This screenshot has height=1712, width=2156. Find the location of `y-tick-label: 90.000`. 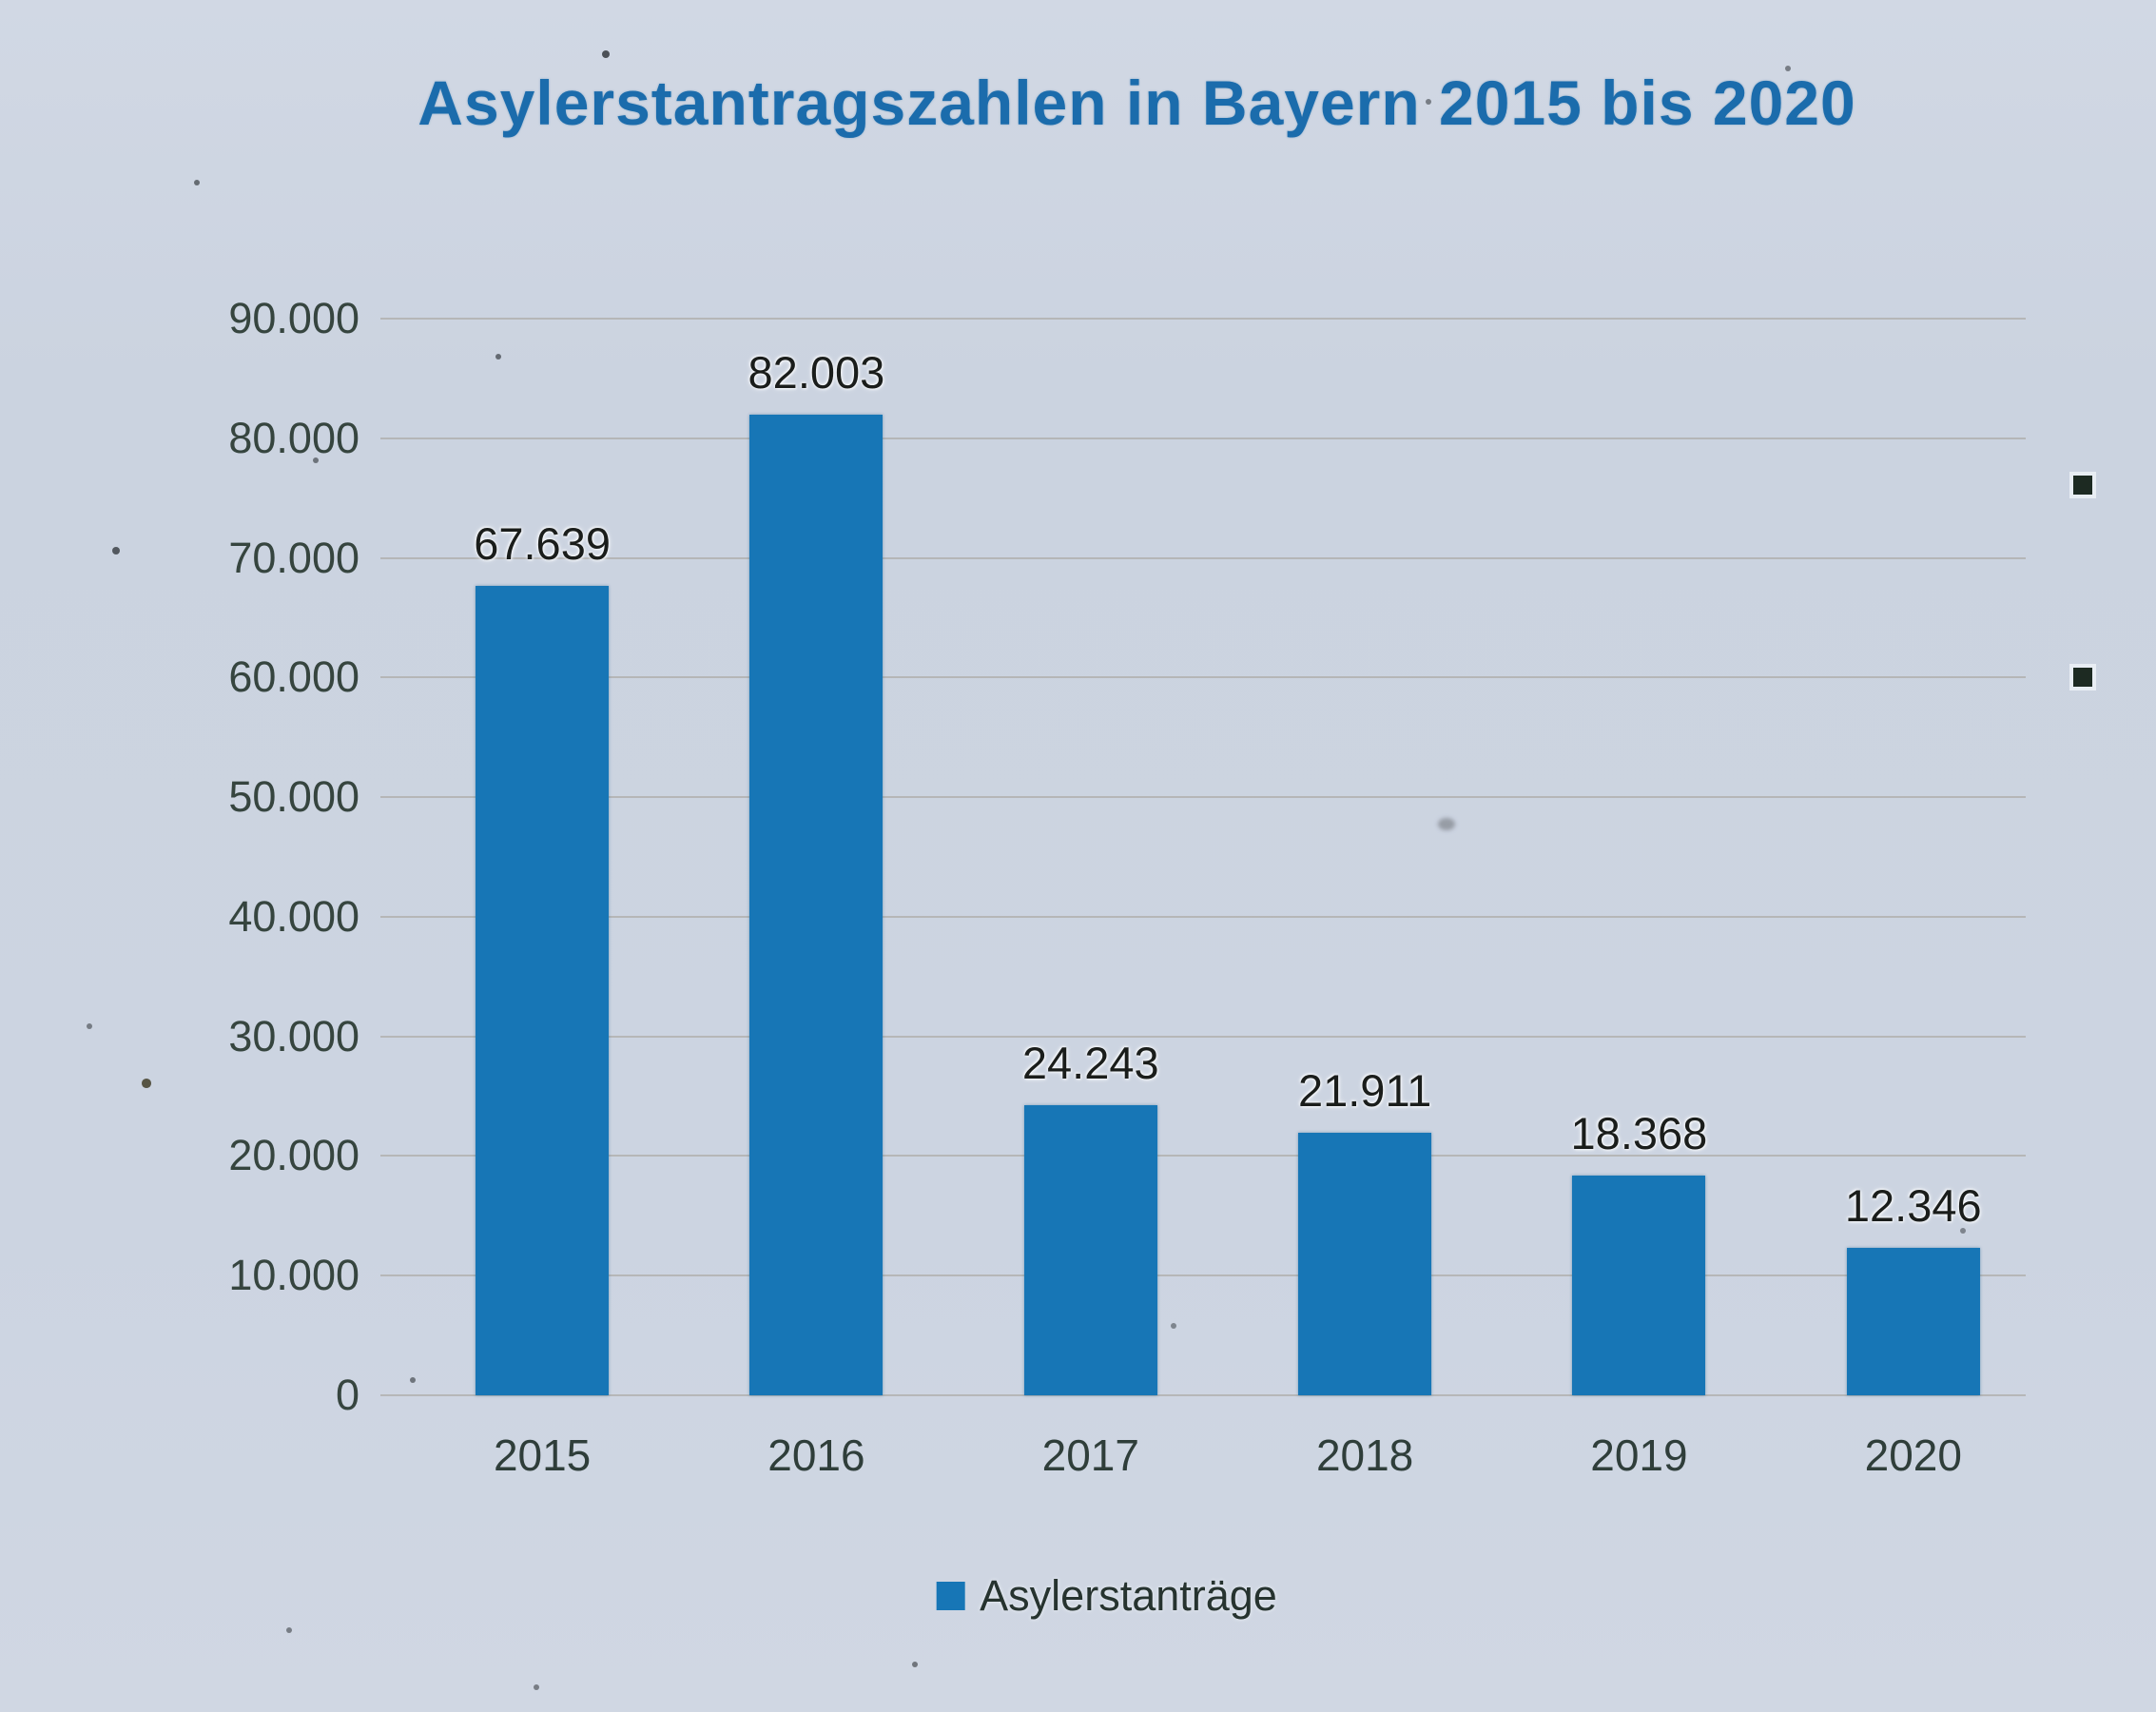

y-tick-label: 90.000 is located at coordinates (293, 318).